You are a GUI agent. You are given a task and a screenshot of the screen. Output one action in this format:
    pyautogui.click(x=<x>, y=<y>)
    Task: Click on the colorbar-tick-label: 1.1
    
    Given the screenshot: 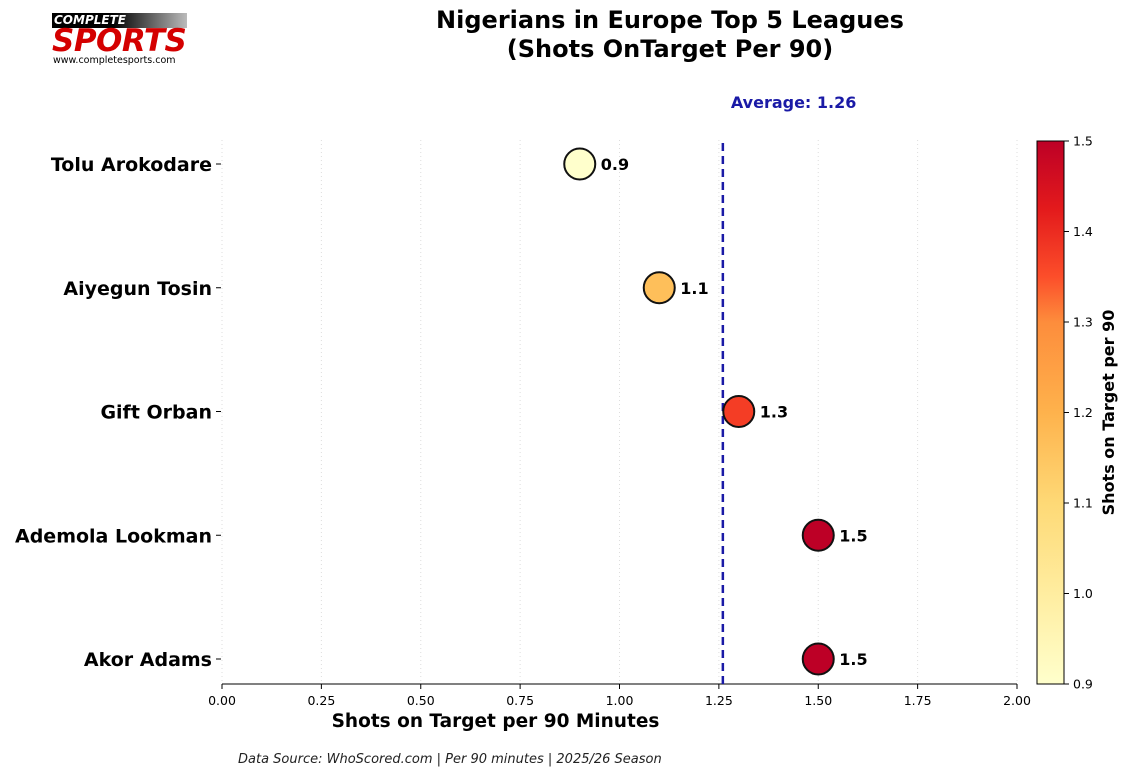 What is the action you would take?
    pyautogui.click(x=1083, y=503)
    